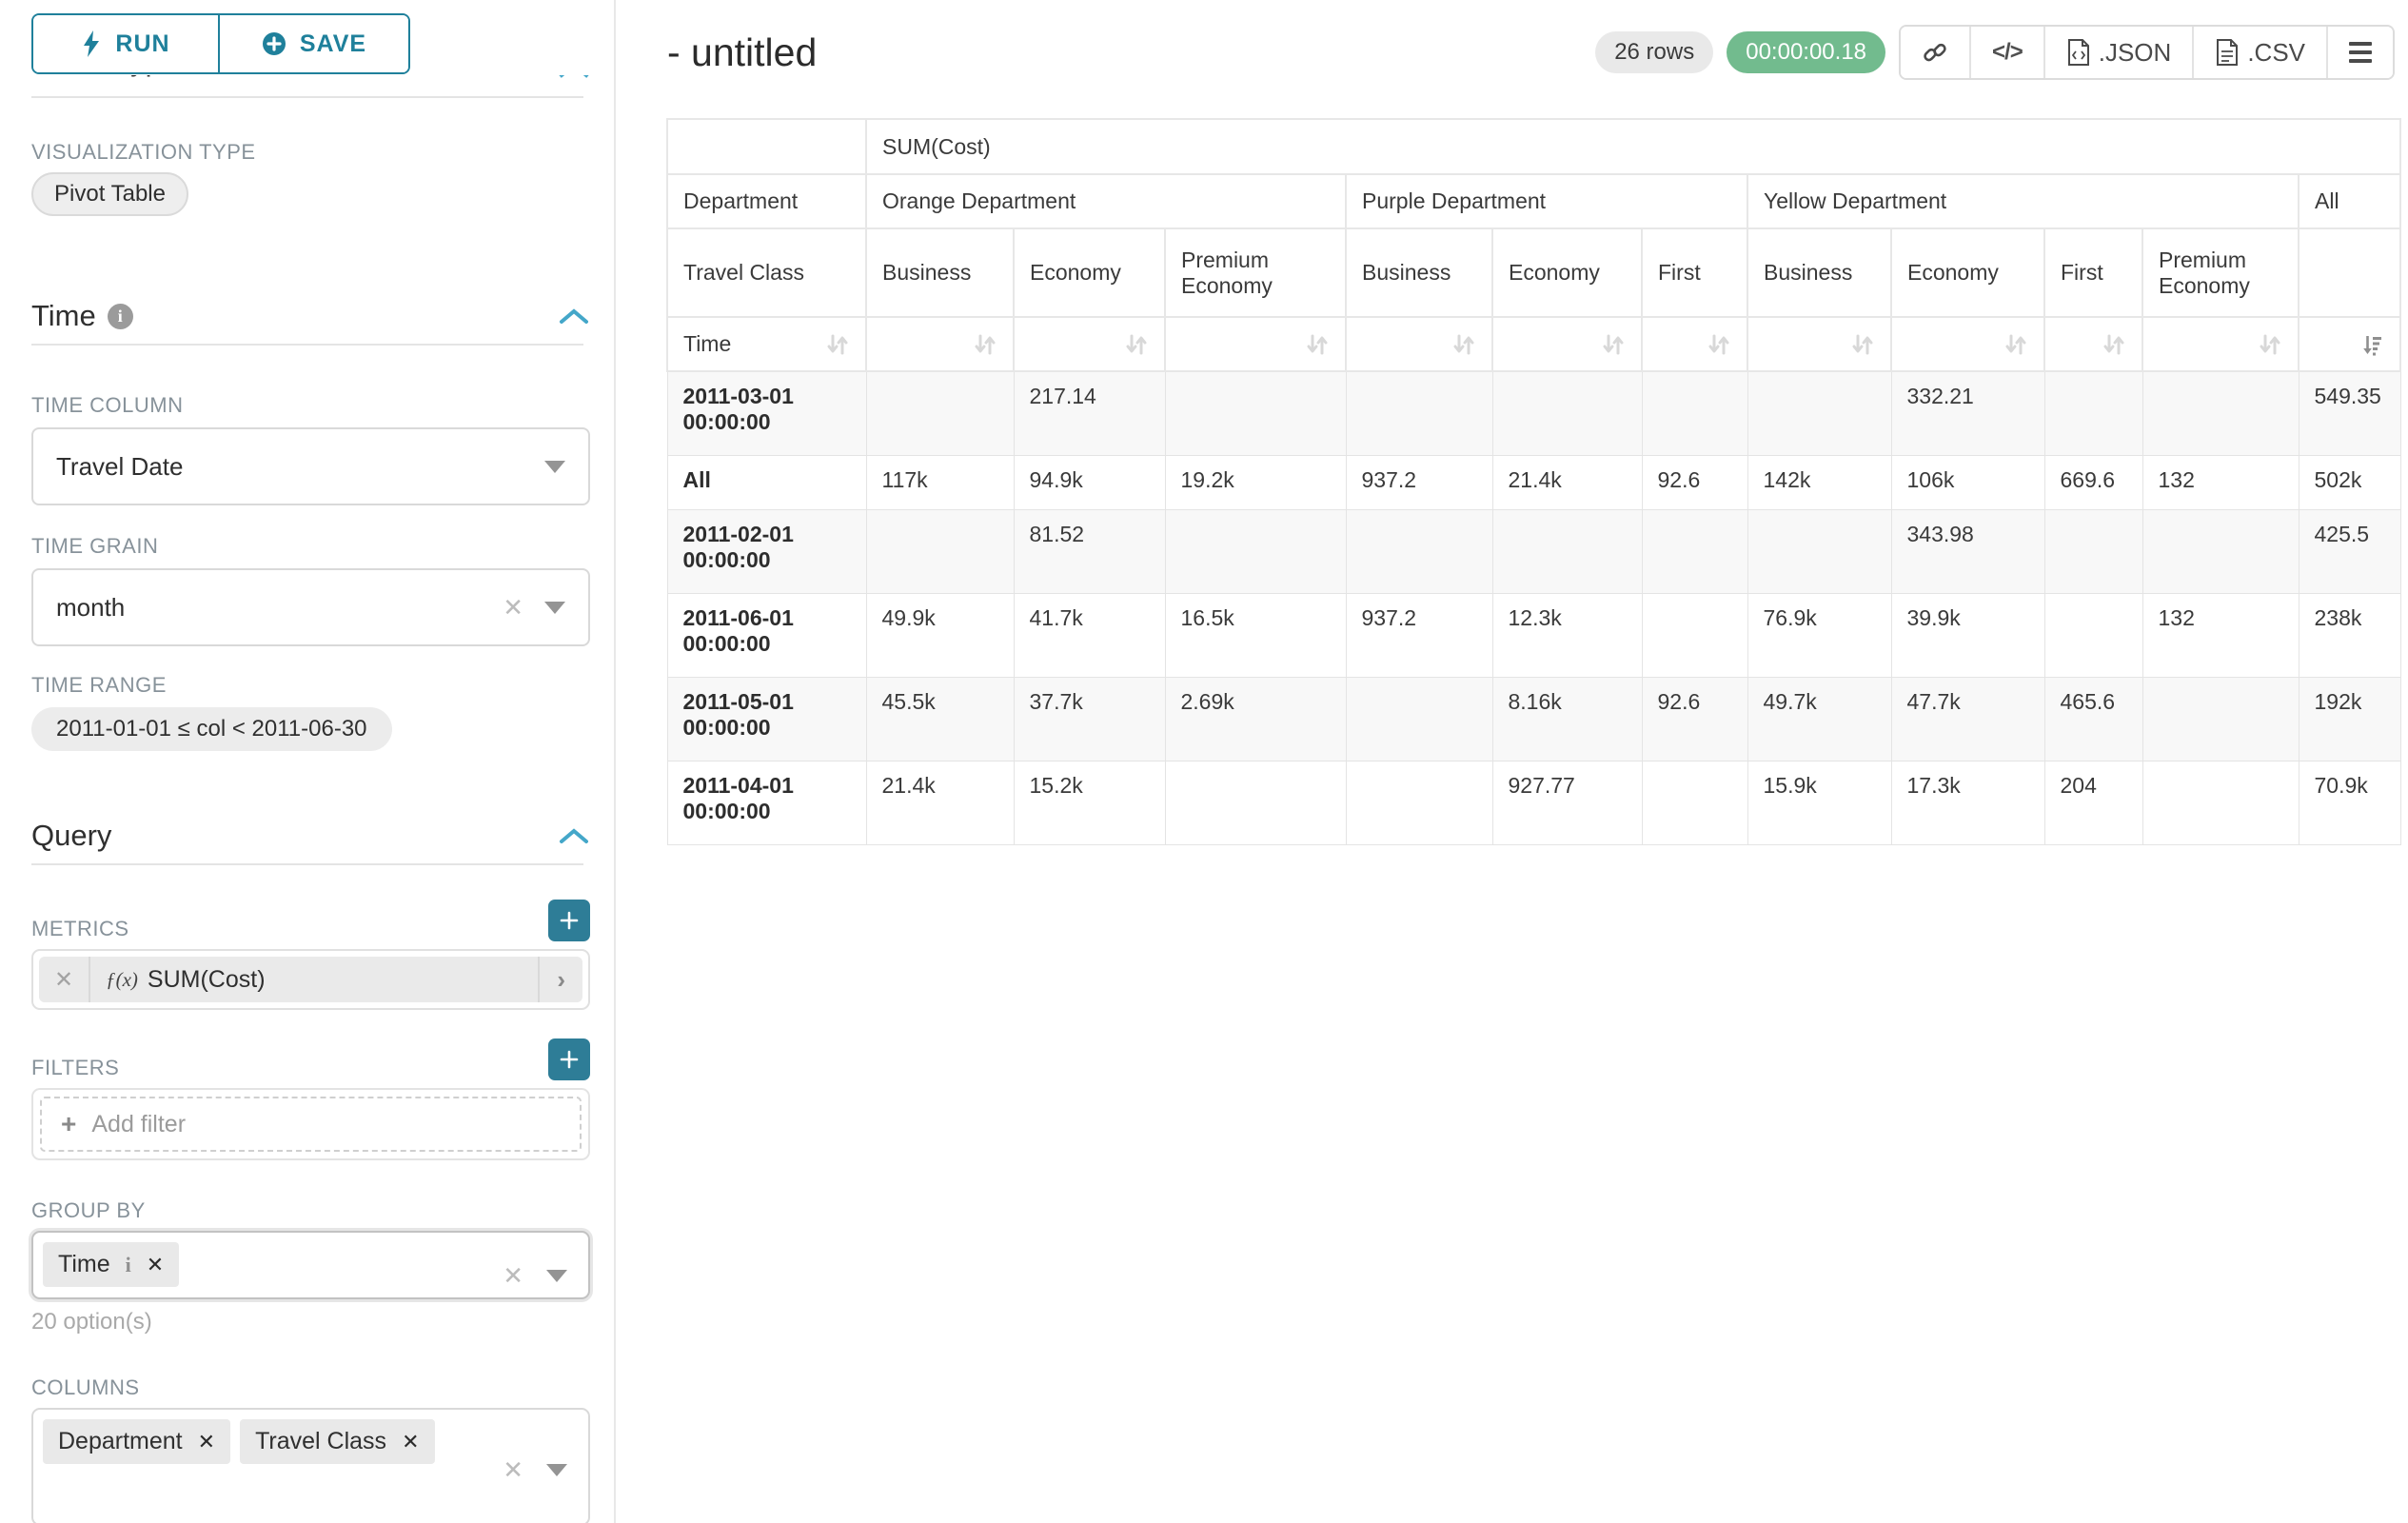  What do you see at coordinates (1567, 719) in the screenshot?
I see `pivot-value-cell: 8.16k` at bounding box center [1567, 719].